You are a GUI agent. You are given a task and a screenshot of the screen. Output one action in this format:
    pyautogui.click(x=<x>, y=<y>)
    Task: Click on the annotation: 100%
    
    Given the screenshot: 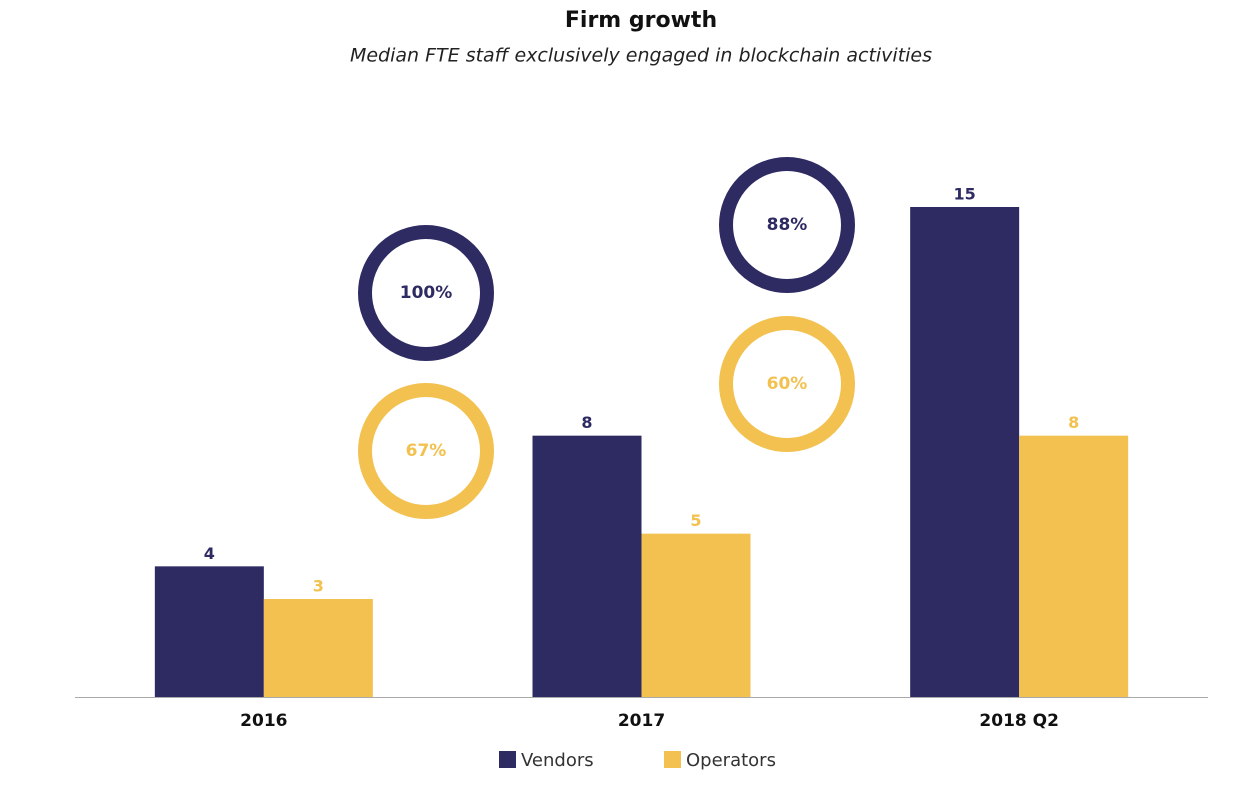 What is the action you would take?
    pyautogui.click(x=426, y=293)
    